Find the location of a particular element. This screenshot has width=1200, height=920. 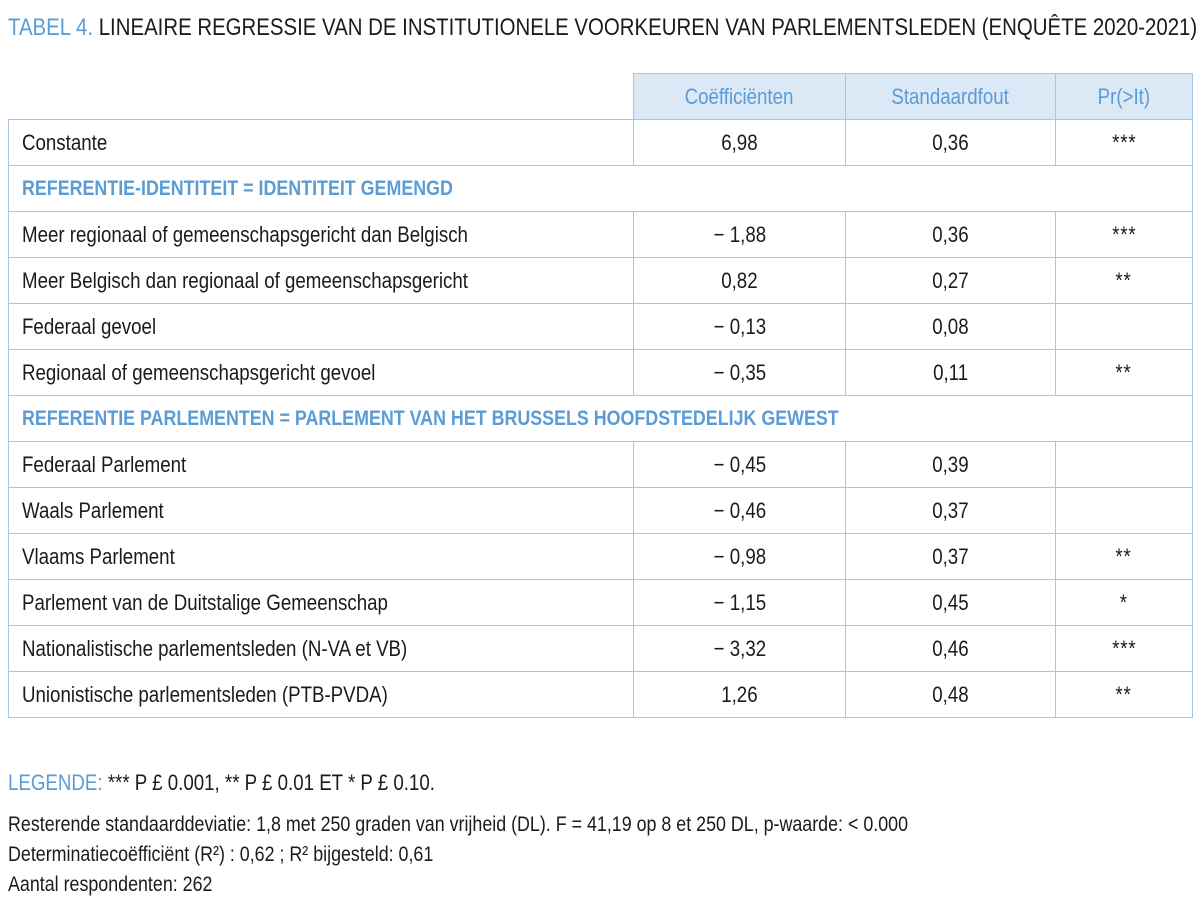

table-row: Constante 6,98 0,36 *** is located at coordinates (600, 142).